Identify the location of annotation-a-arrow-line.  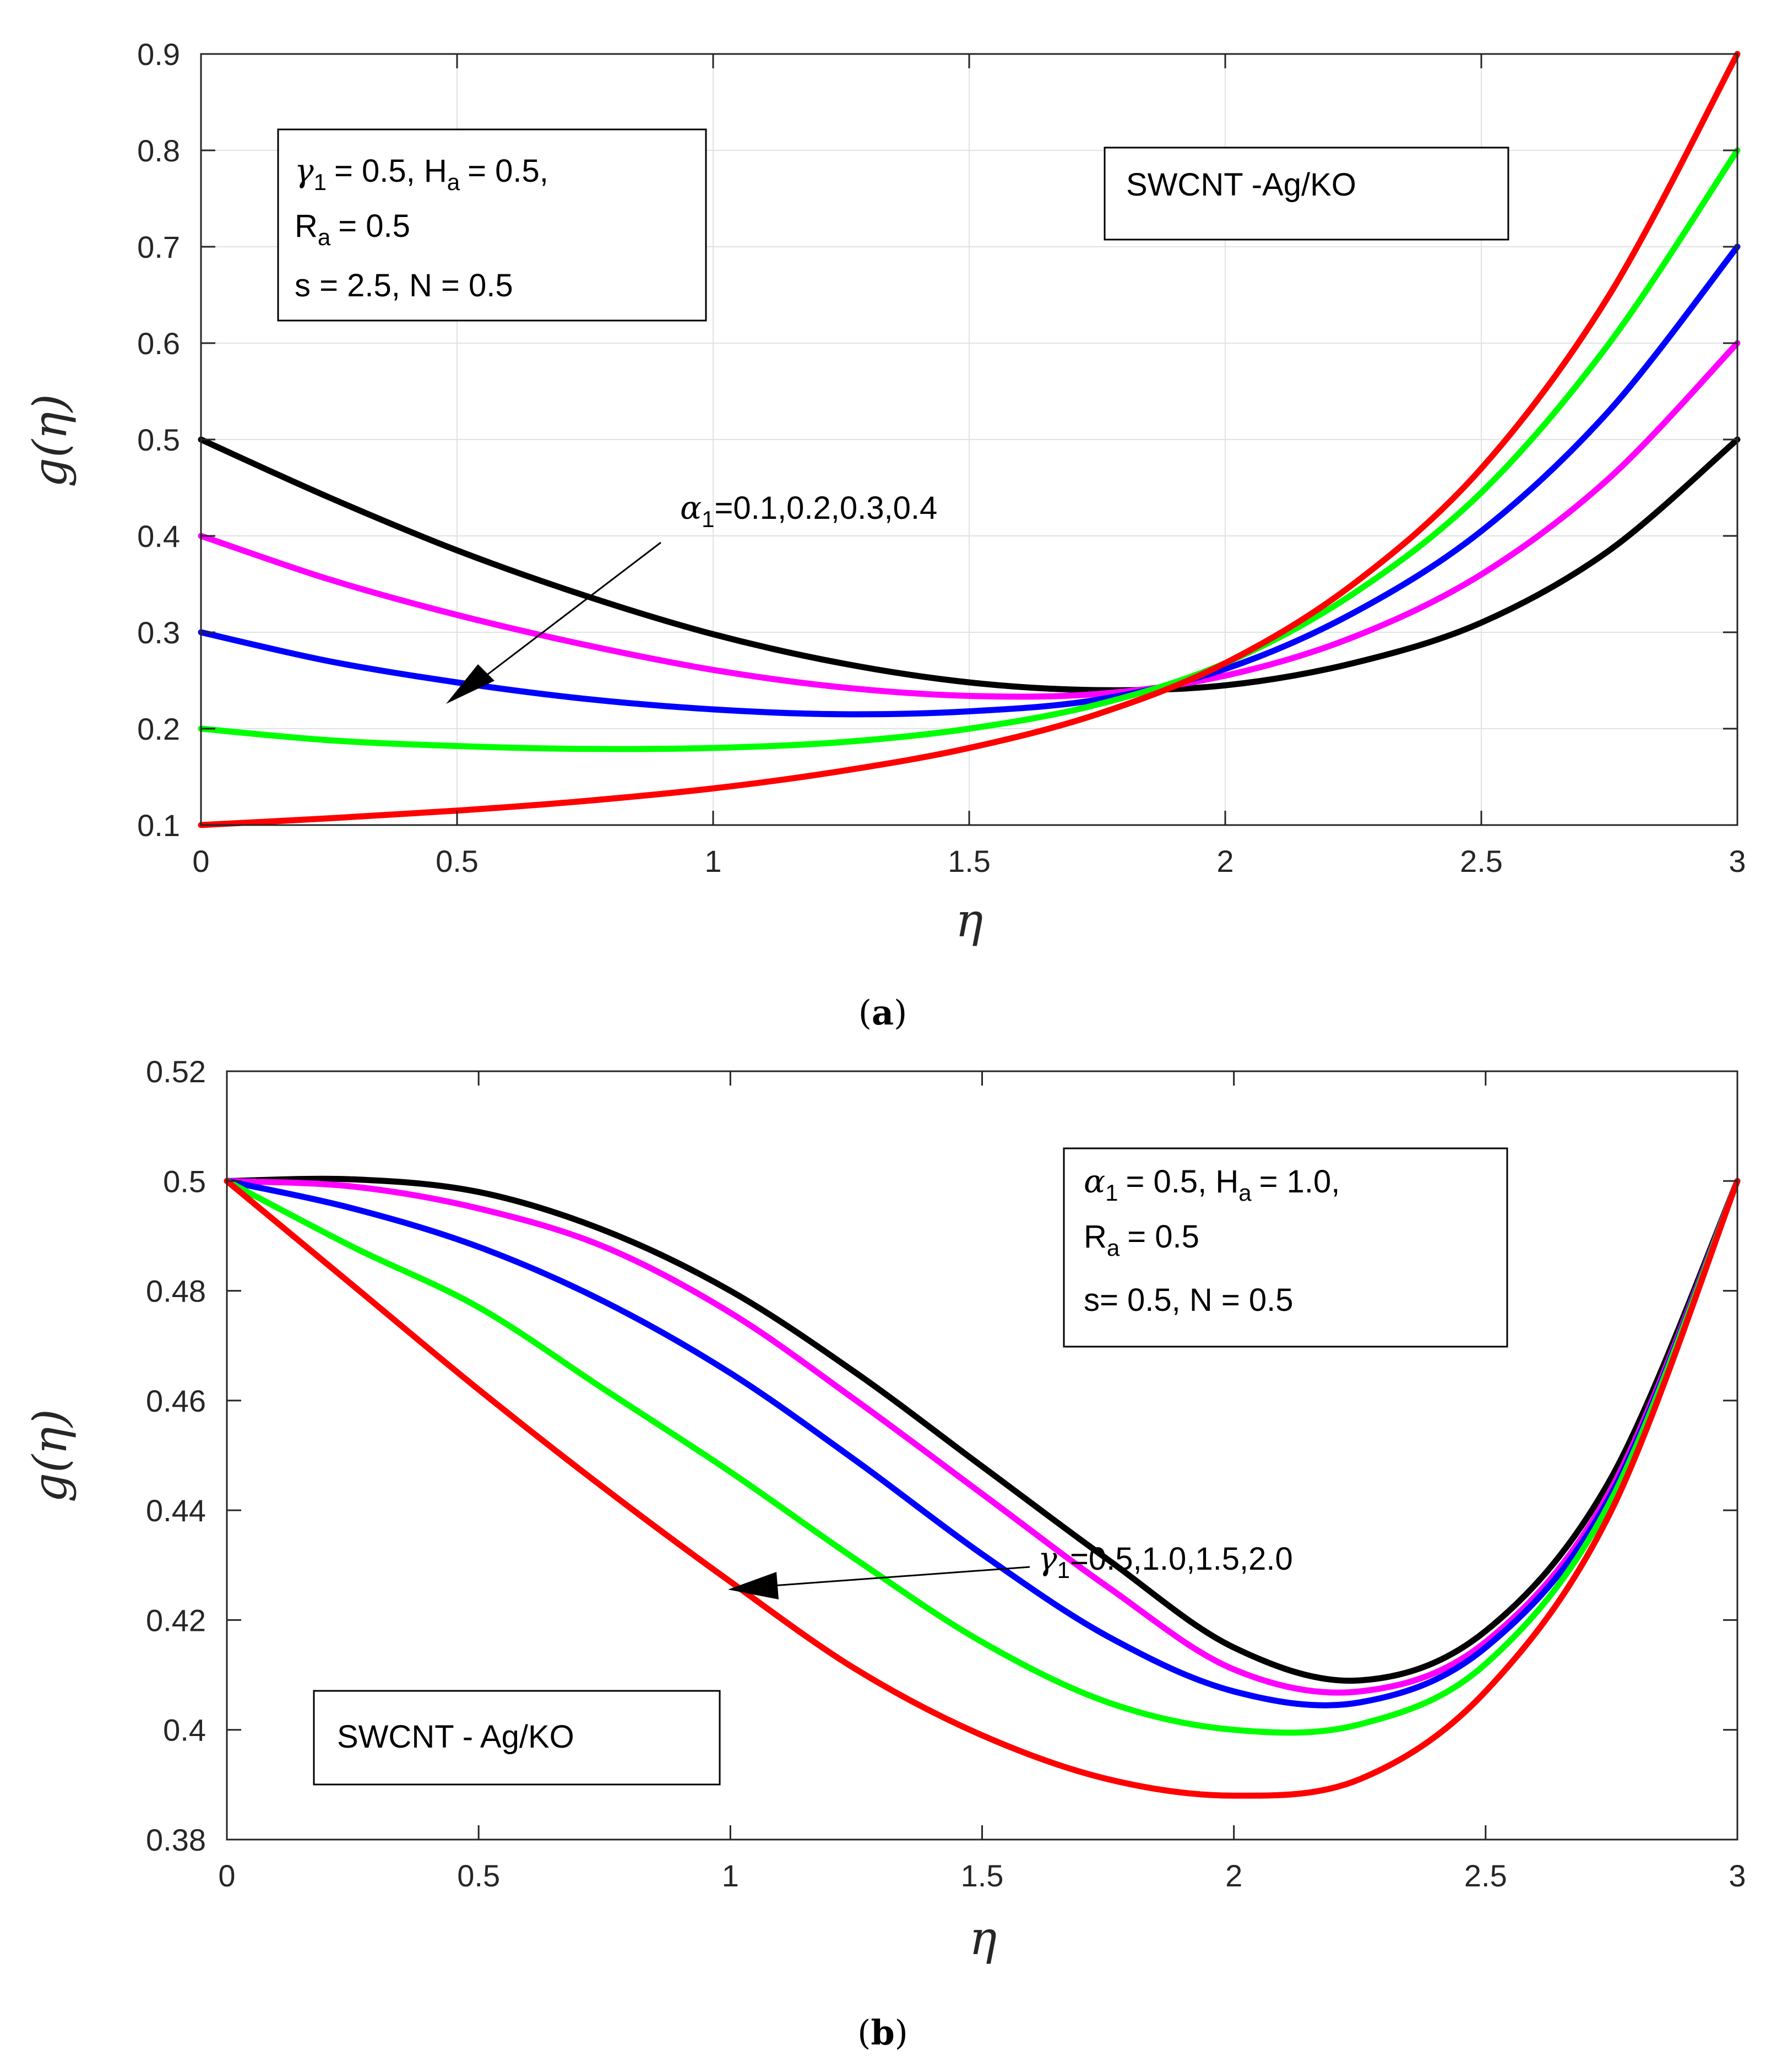
(568, 612).